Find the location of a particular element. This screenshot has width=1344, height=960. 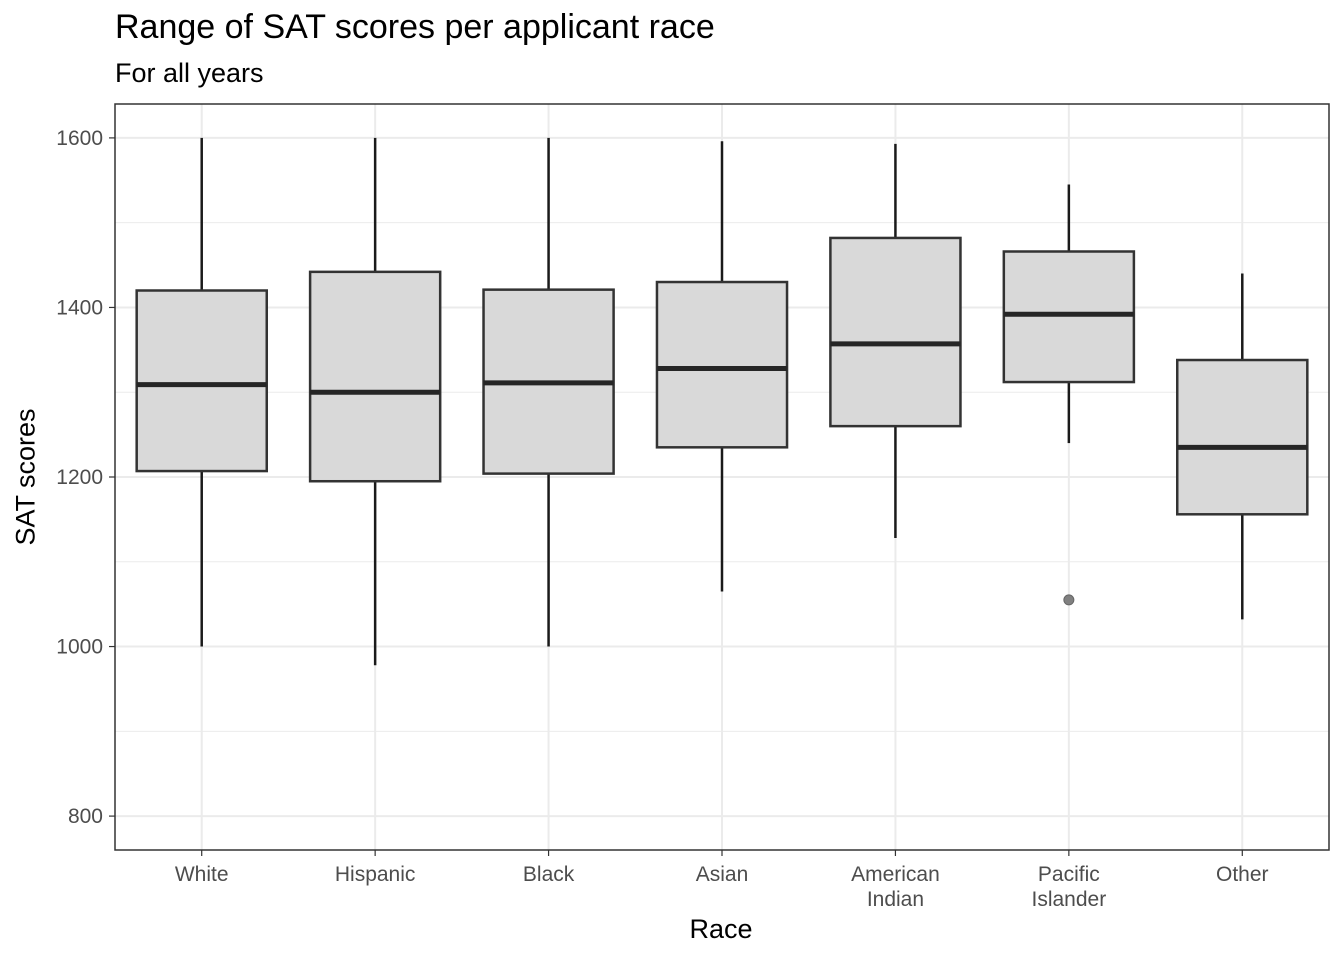

chart-subtitle: For all years is located at coordinates (189, 73).